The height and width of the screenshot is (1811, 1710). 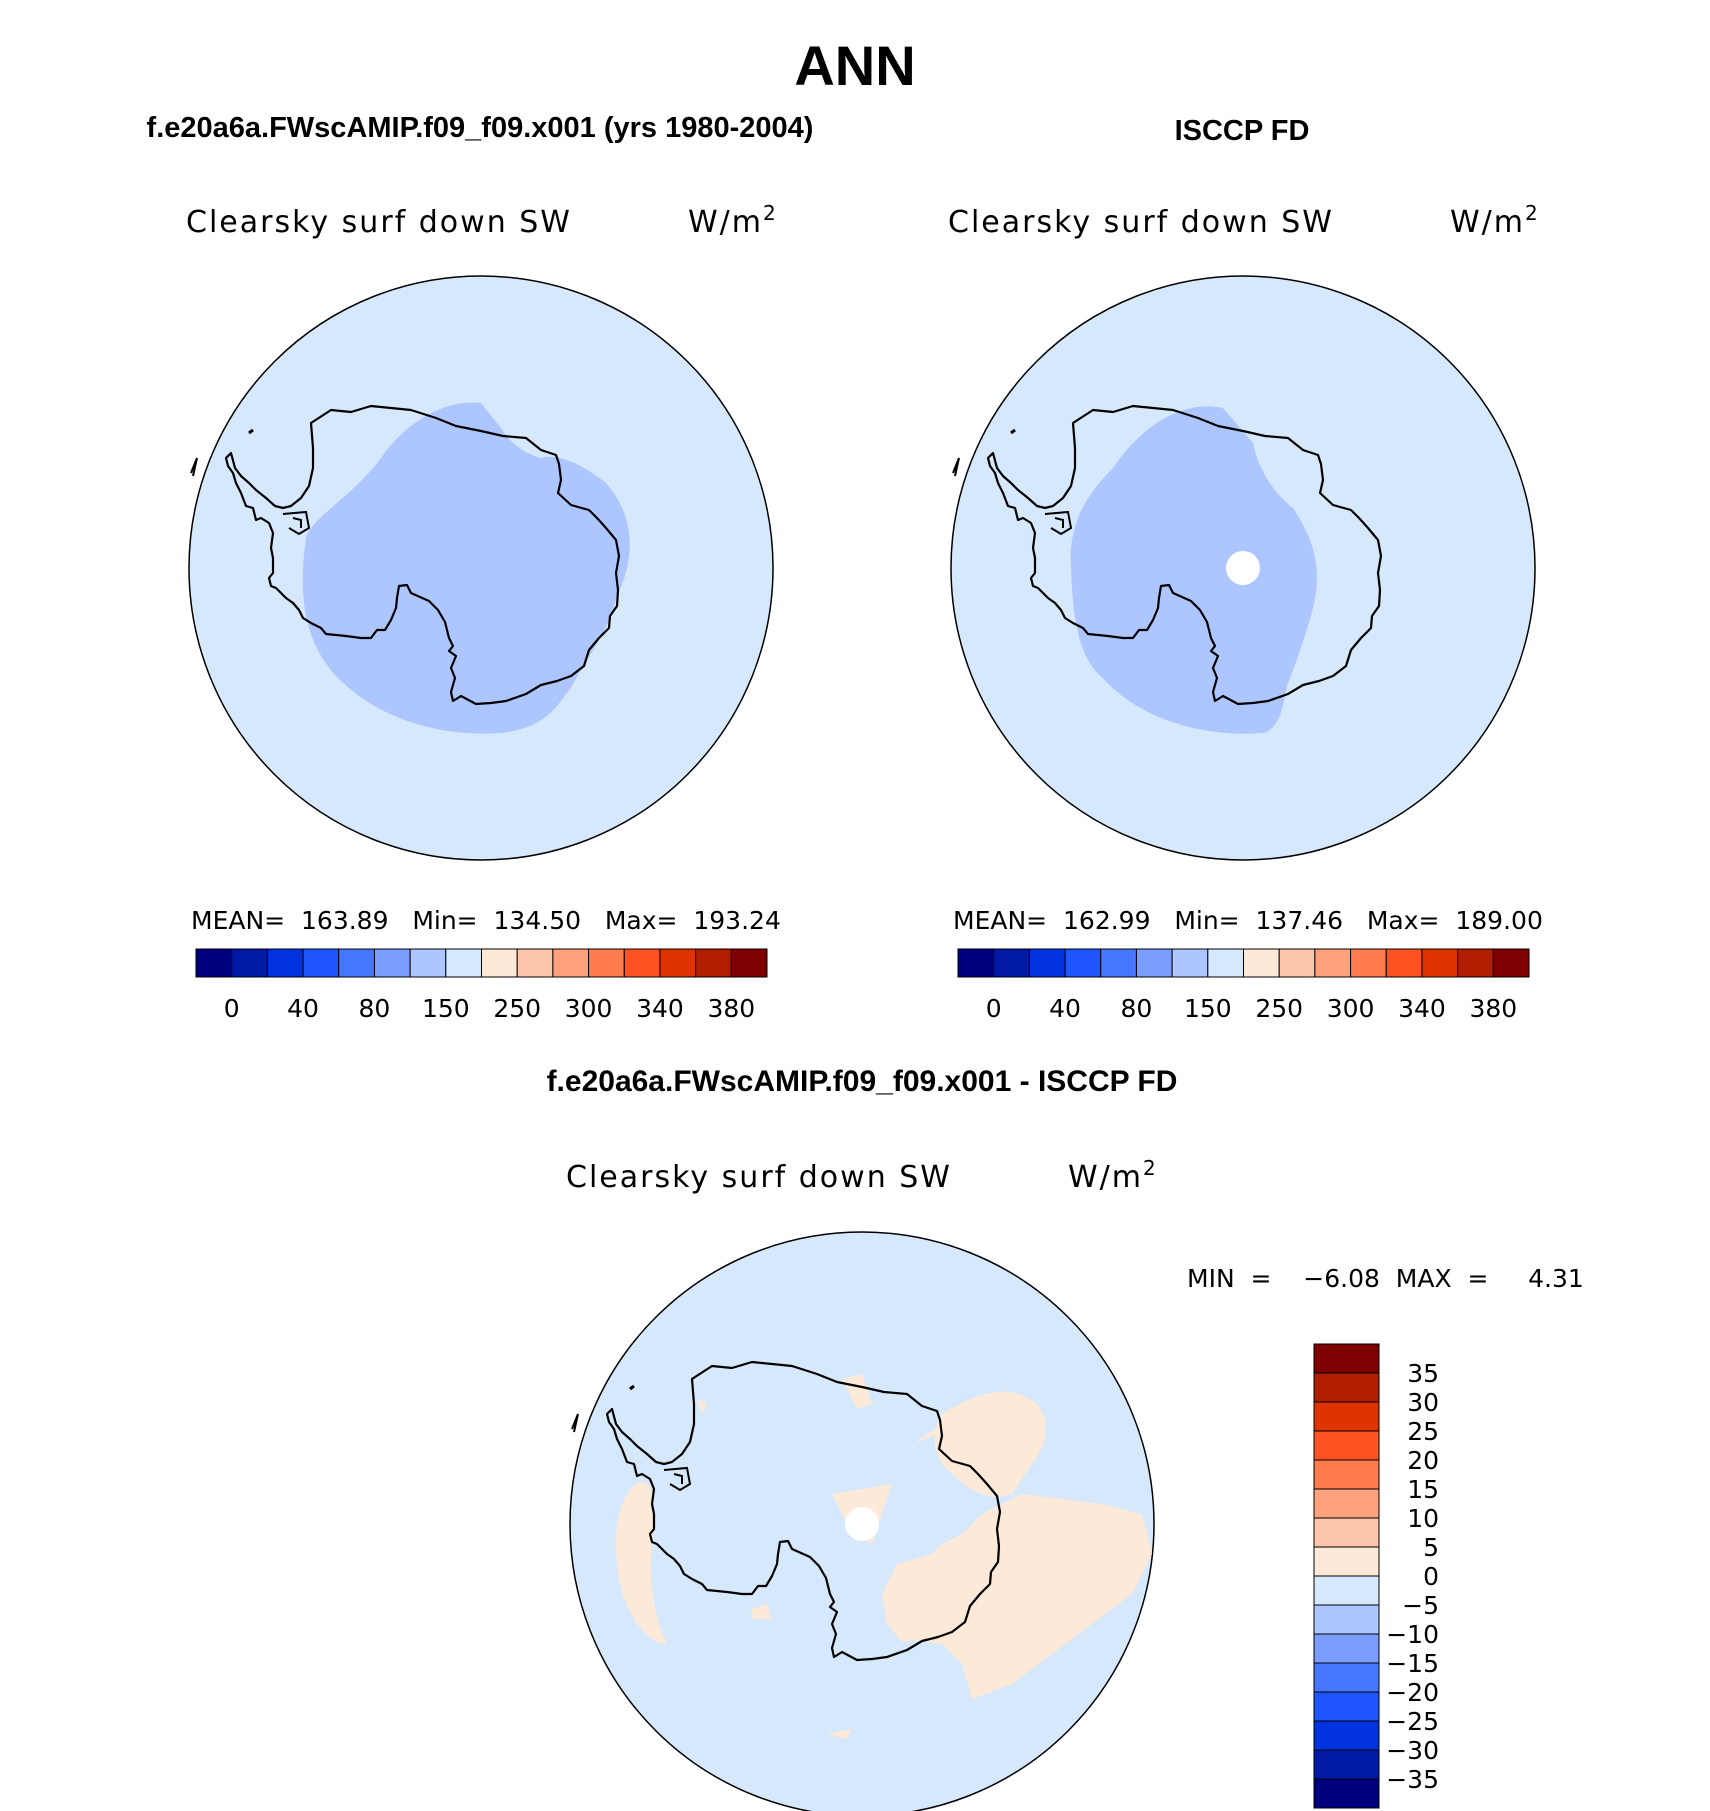 I want to click on colorbar-tick-label: −25, so click(x=1412, y=1721).